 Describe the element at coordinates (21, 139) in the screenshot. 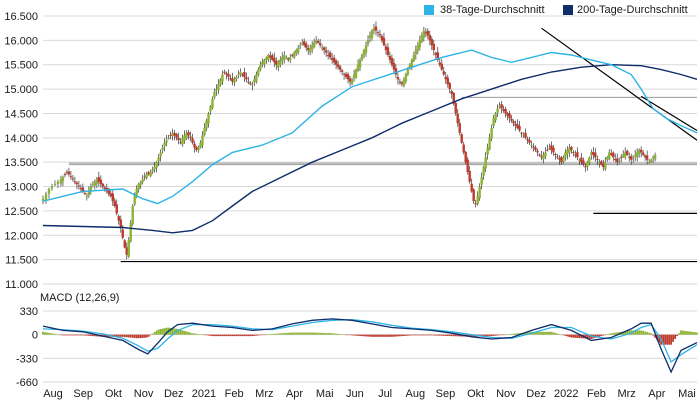

I see `price-y-tick-label: 14.000` at that location.